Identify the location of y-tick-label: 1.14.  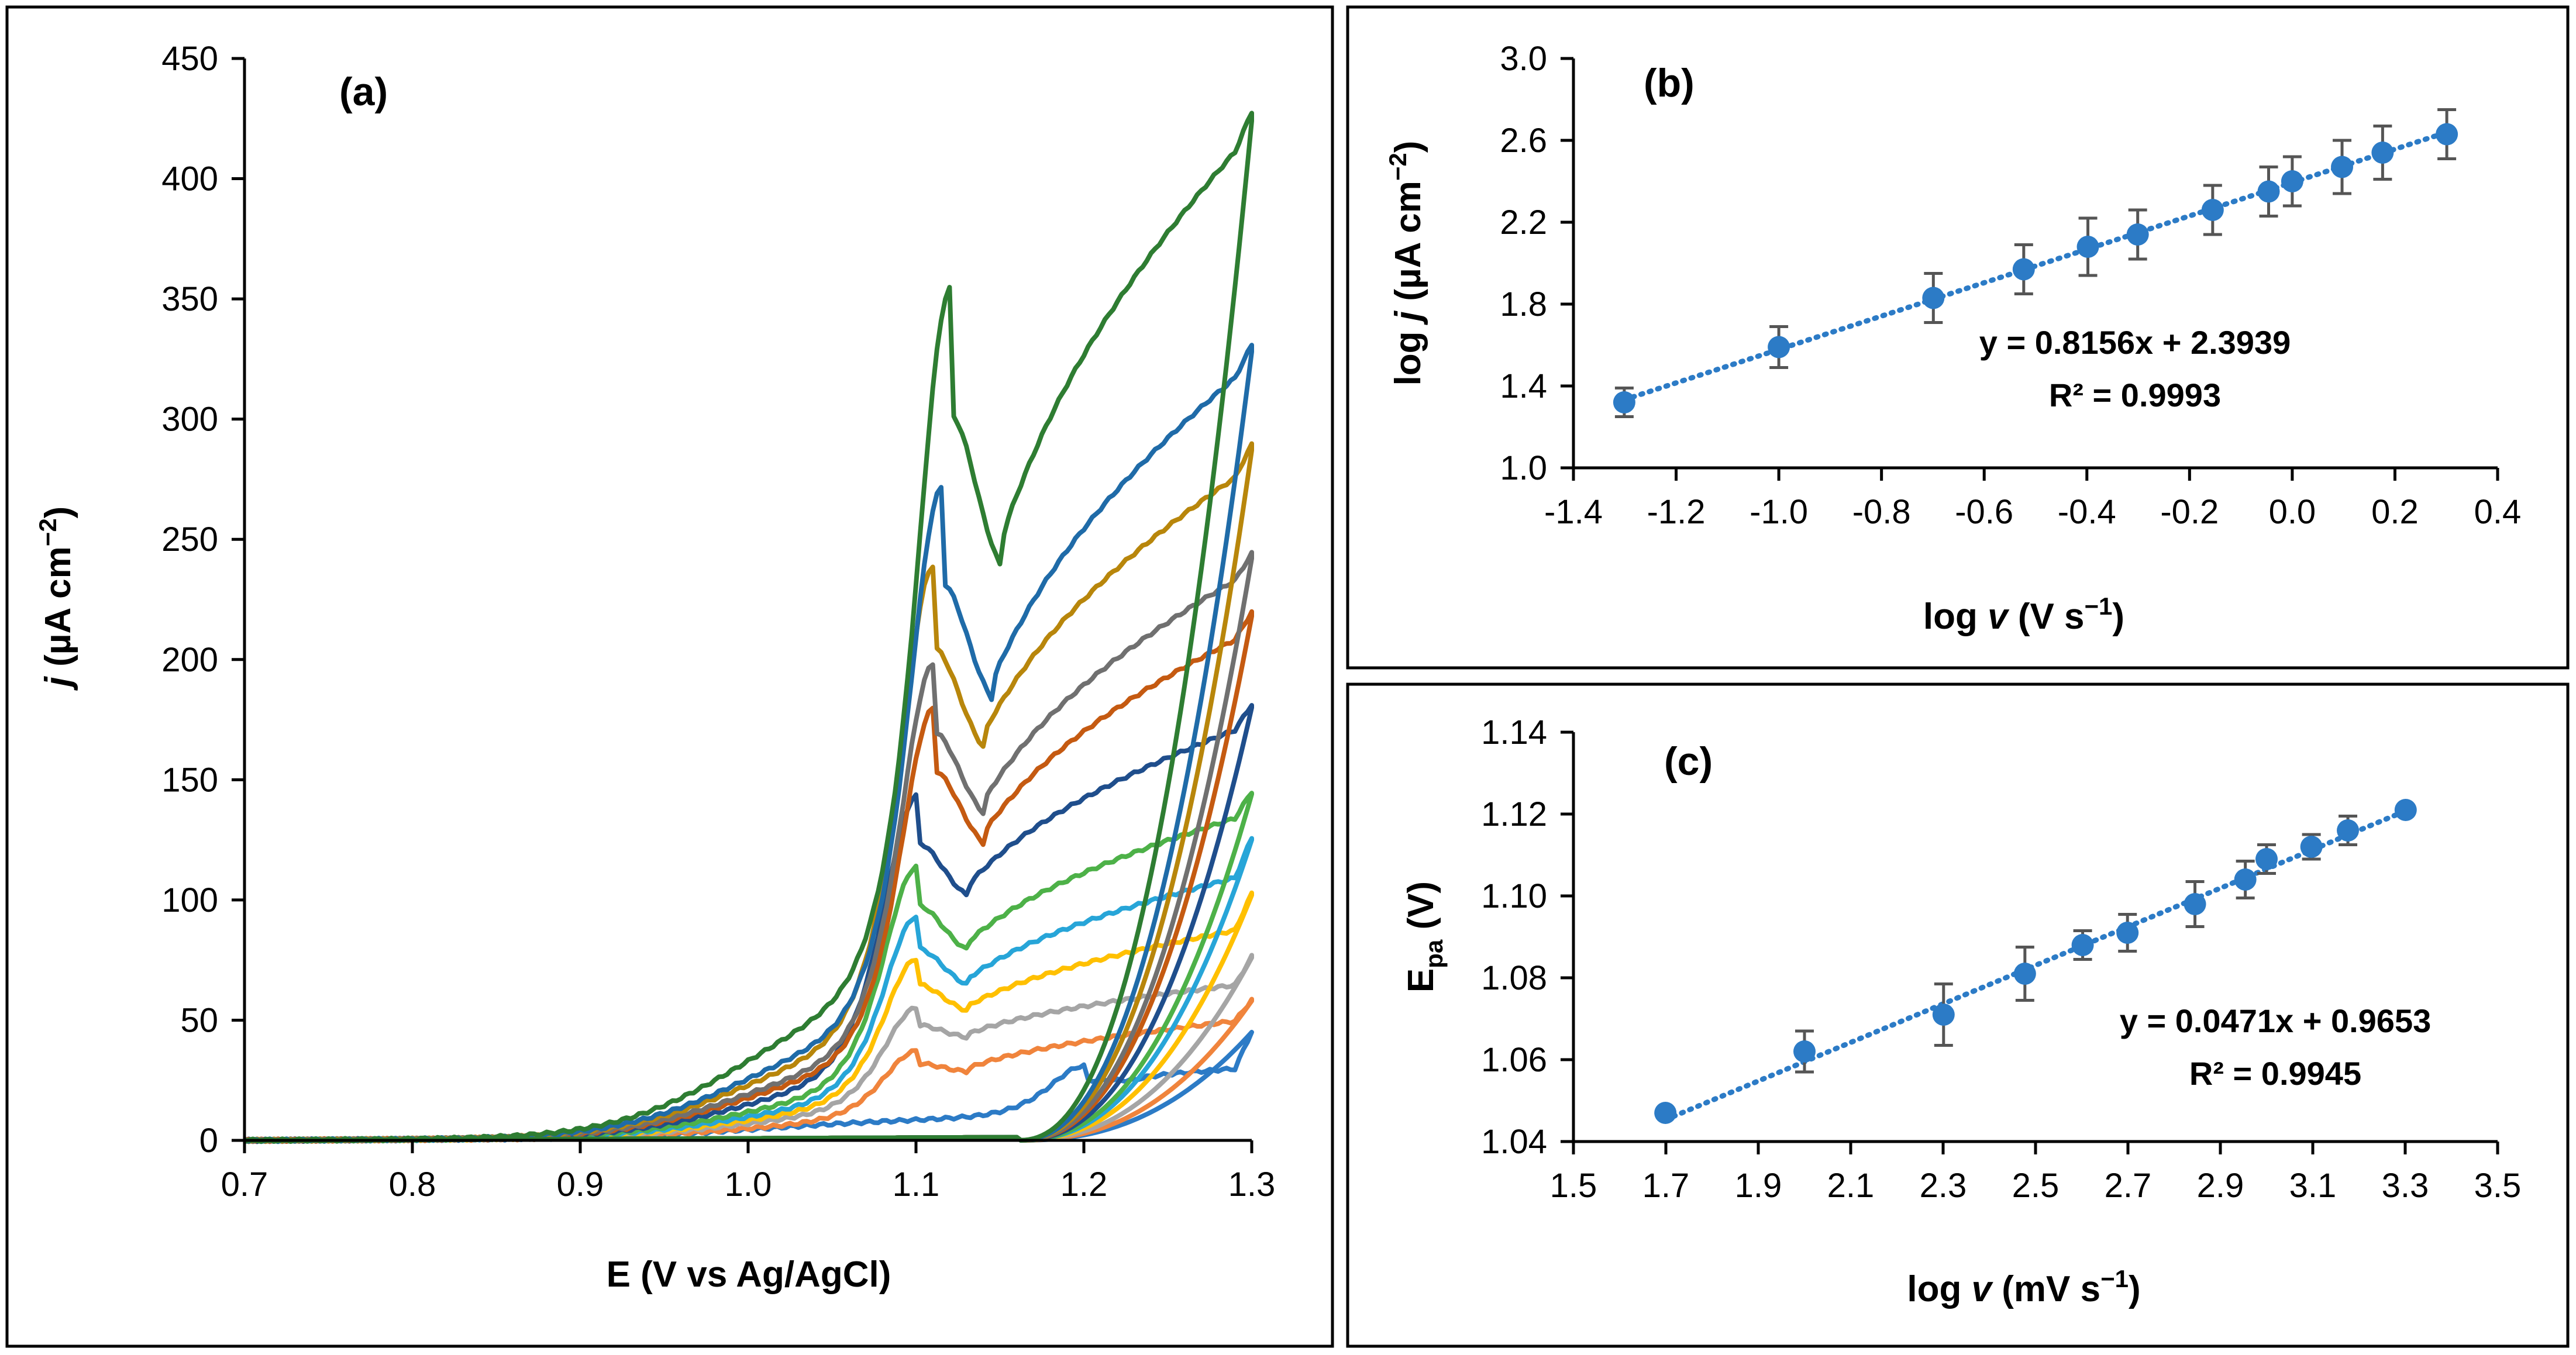
(1514, 732).